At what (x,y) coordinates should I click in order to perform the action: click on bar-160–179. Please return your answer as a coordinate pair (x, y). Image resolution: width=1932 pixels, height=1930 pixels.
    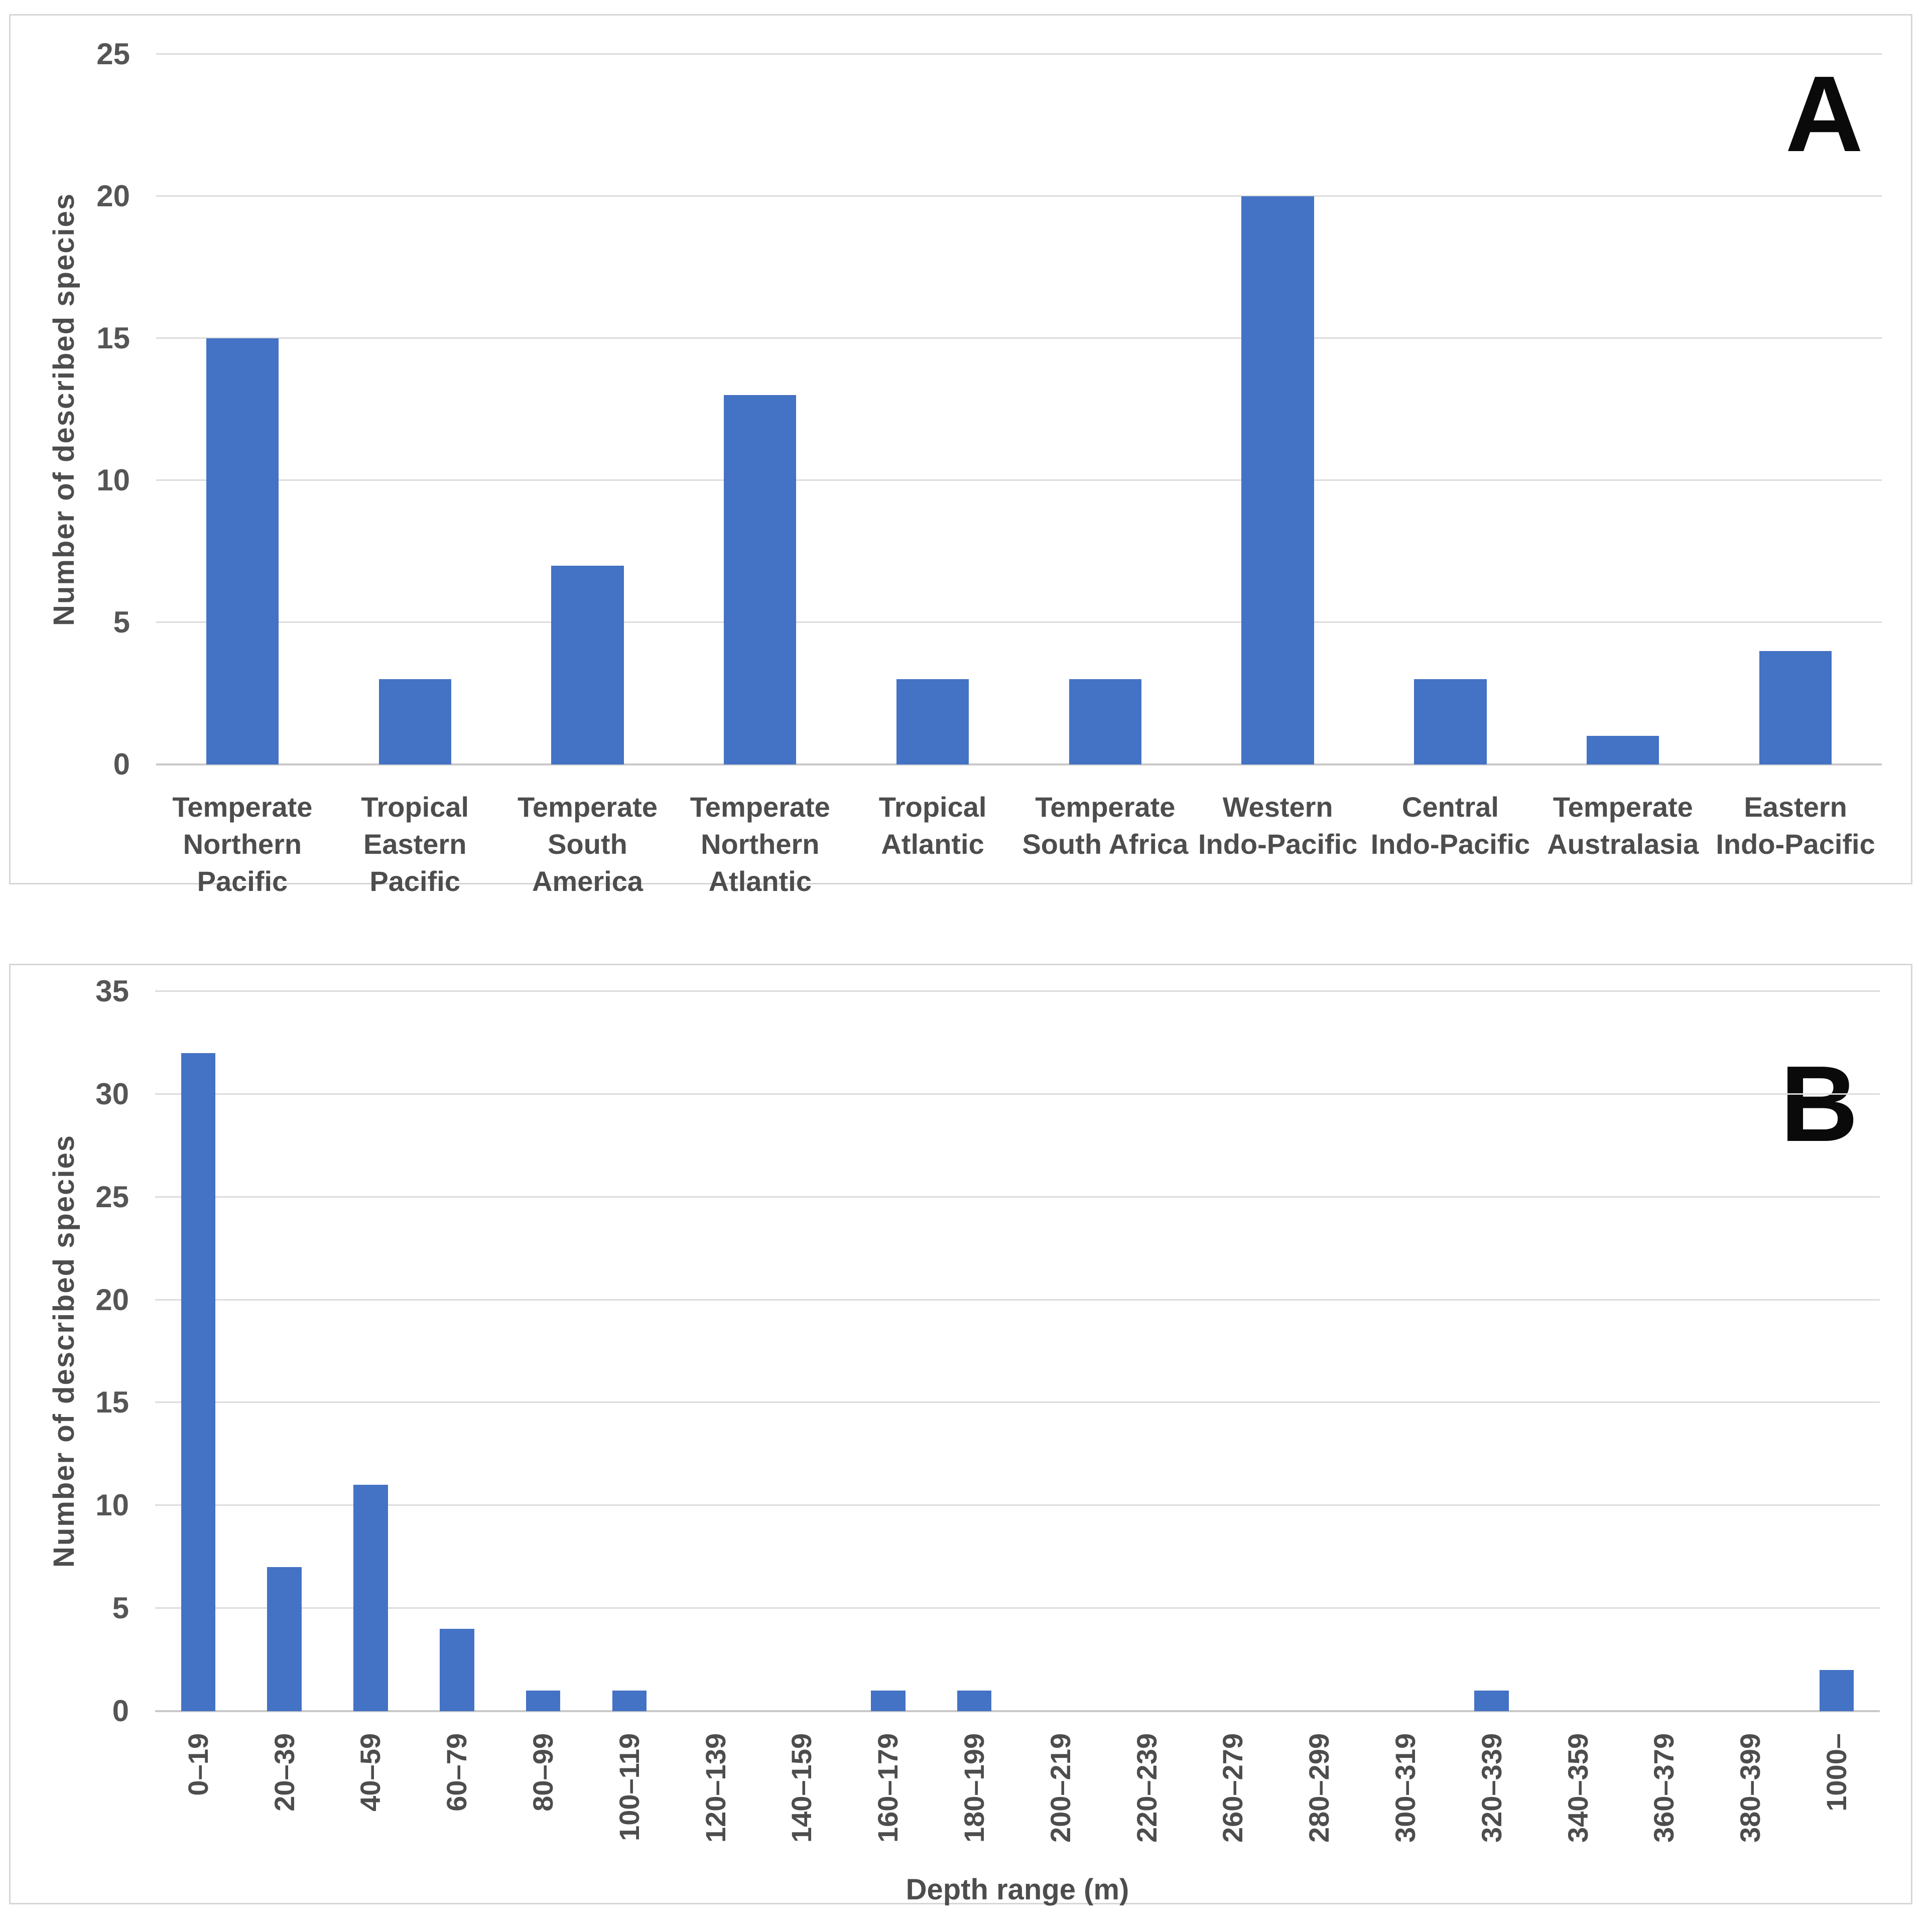
    Looking at the image, I should click on (888, 1701).